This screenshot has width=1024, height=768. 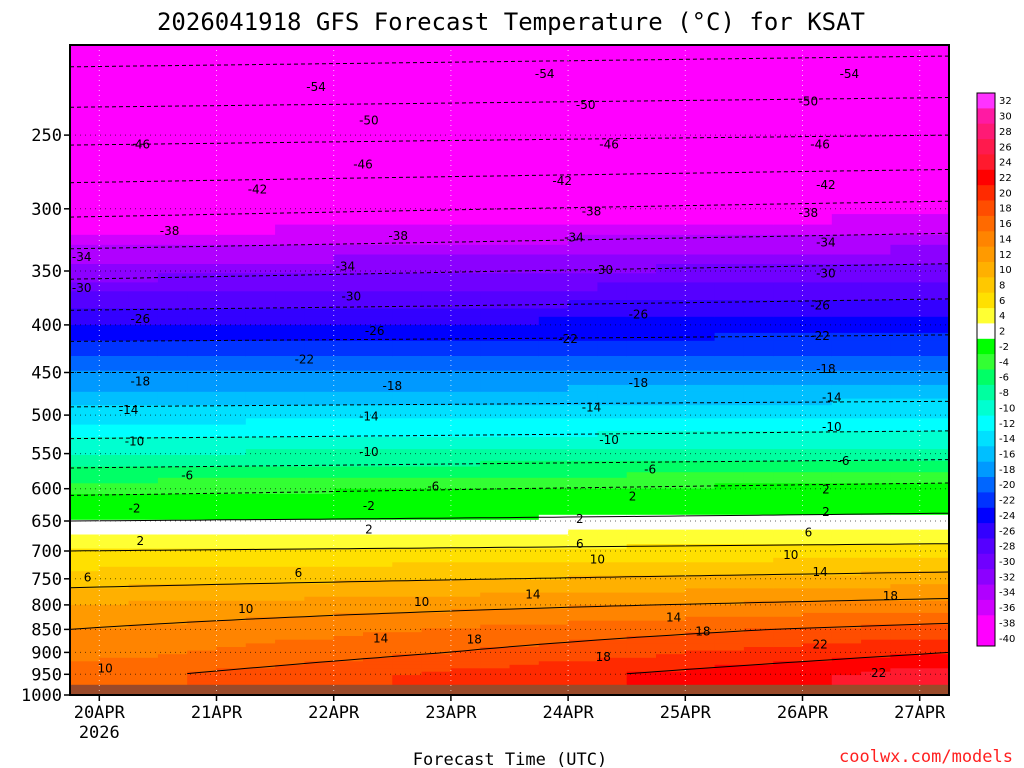 What do you see at coordinates (1002, 316) in the screenshot?
I see `colorbar-label: 4` at bounding box center [1002, 316].